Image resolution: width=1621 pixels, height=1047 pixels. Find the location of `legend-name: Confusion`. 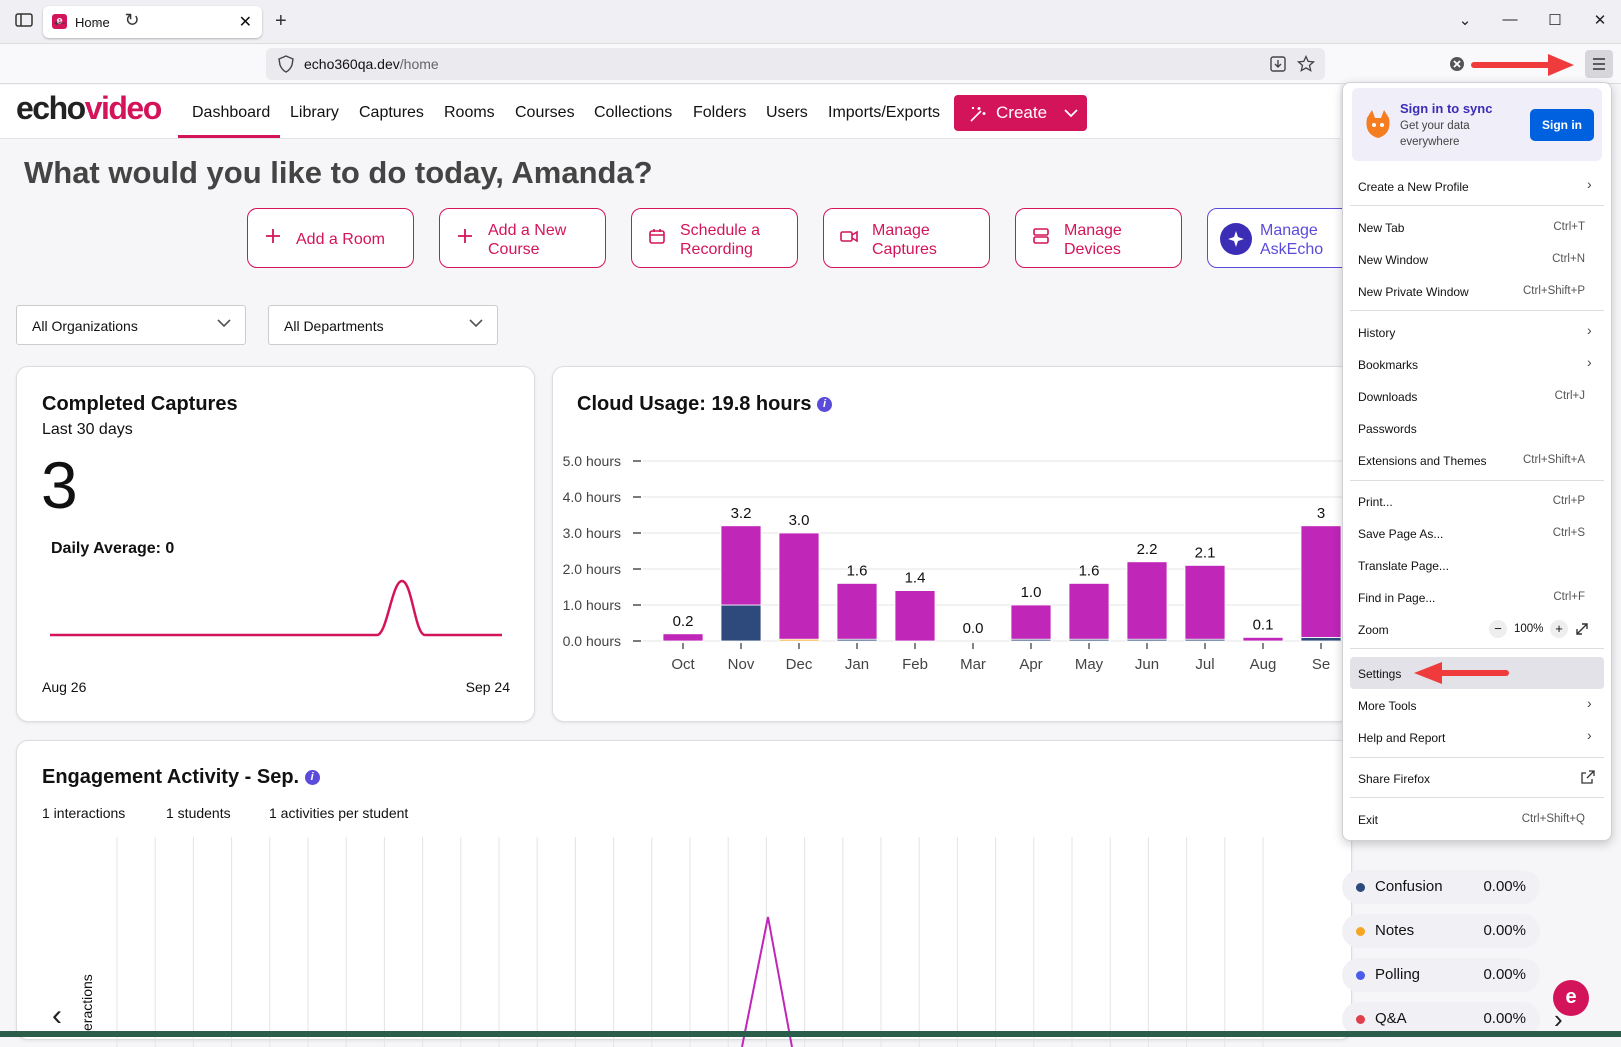

legend-name: Confusion is located at coordinates (1409, 886).